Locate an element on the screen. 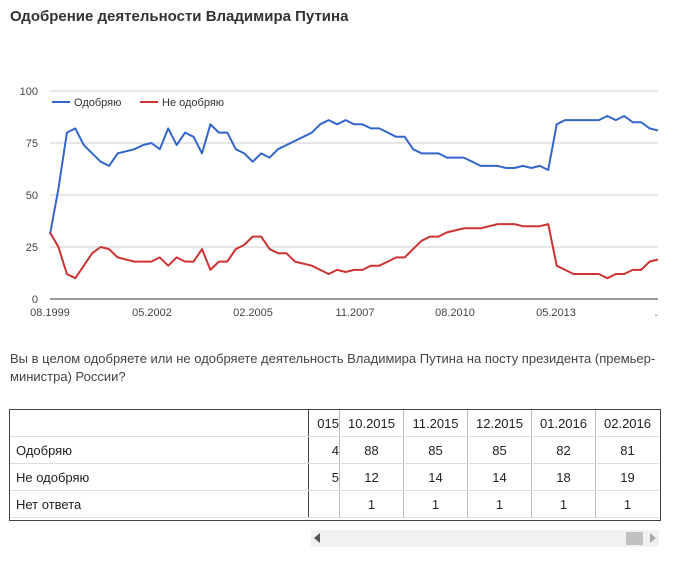 This screenshot has width=687, height=561. table-header-cell: 01.2016 is located at coordinates (563, 423).